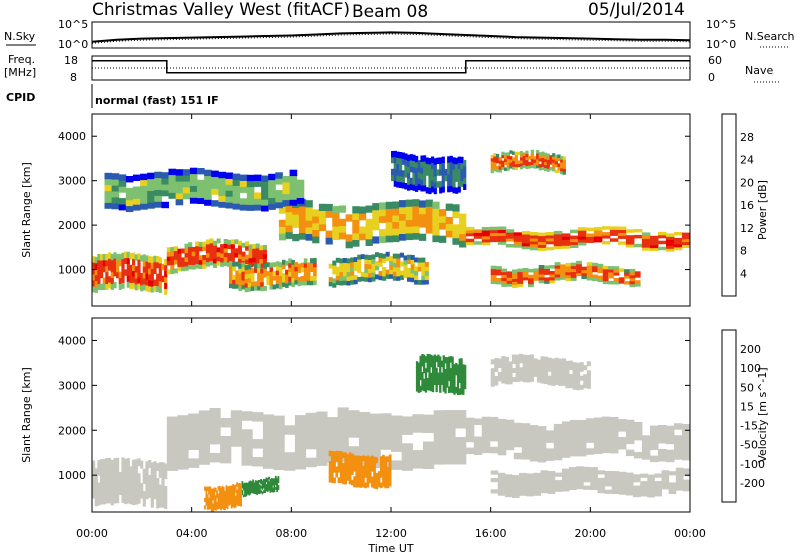 The image size is (800, 554). What do you see at coordinates (221, 10) in the screenshot?
I see `station-title: Christmas Valley West (fitACF)` at bounding box center [221, 10].